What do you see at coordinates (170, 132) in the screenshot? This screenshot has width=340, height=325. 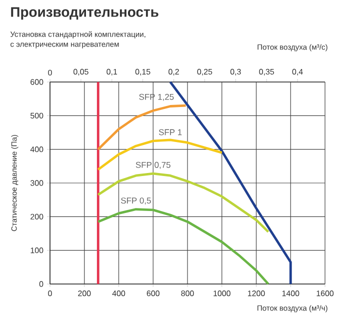 I see `series-label: SFP 1` at bounding box center [170, 132].